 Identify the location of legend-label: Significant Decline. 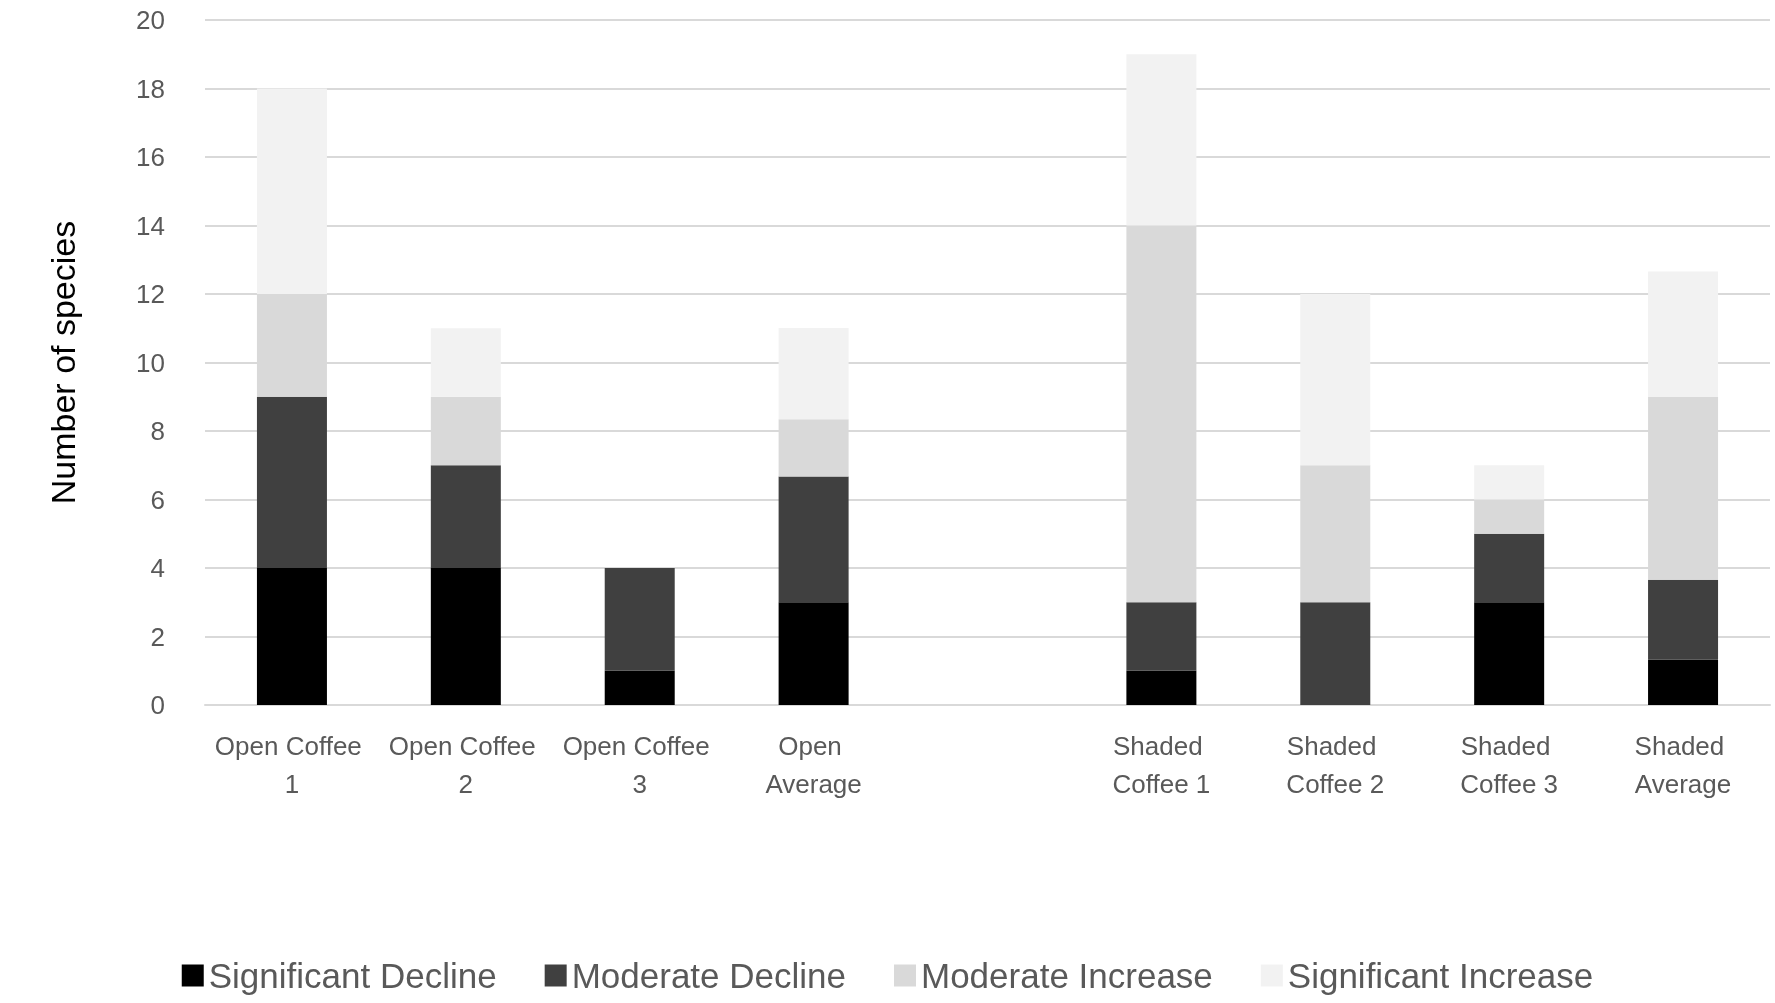
(352, 975).